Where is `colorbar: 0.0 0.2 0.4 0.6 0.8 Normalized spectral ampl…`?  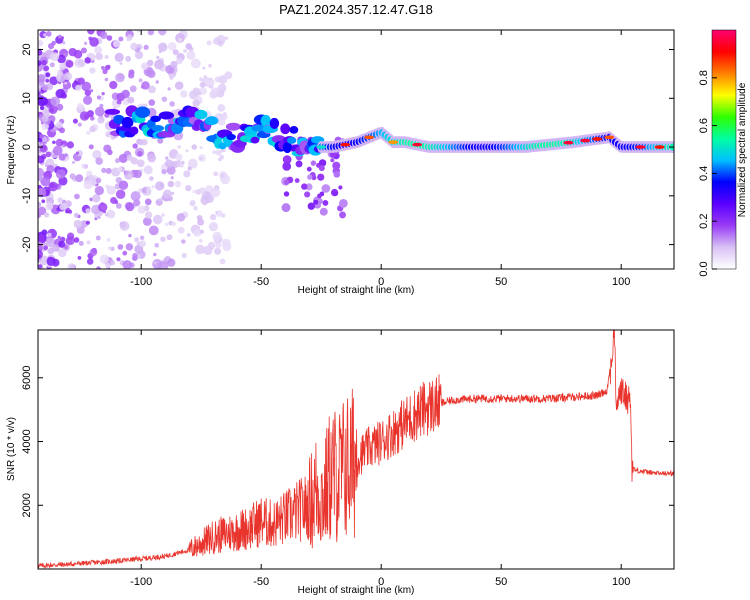 colorbar: 0.0 0.2 0.4 0.6 0.8 Normalized spectral ampl… is located at coordinates (723, 153).